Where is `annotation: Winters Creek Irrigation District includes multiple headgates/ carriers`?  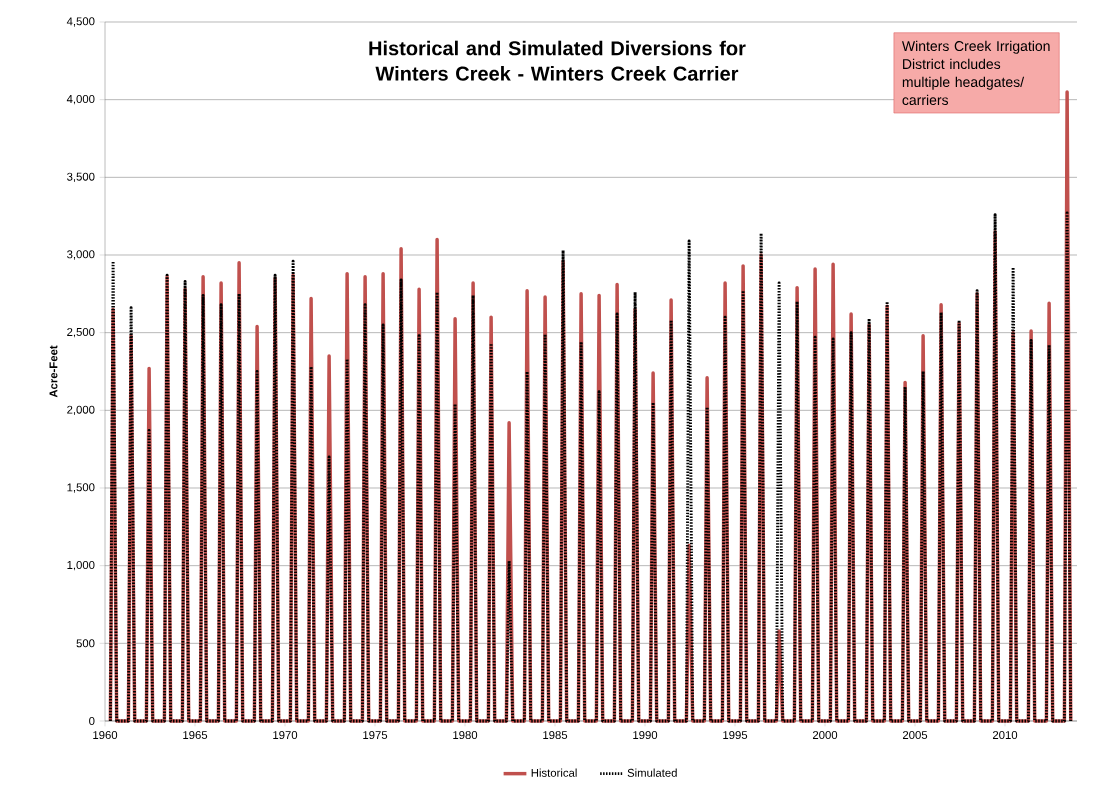 annotation: Winters Creek Irrigation District includes multiple headgates/ carriers is located at coordinates (975, 73).